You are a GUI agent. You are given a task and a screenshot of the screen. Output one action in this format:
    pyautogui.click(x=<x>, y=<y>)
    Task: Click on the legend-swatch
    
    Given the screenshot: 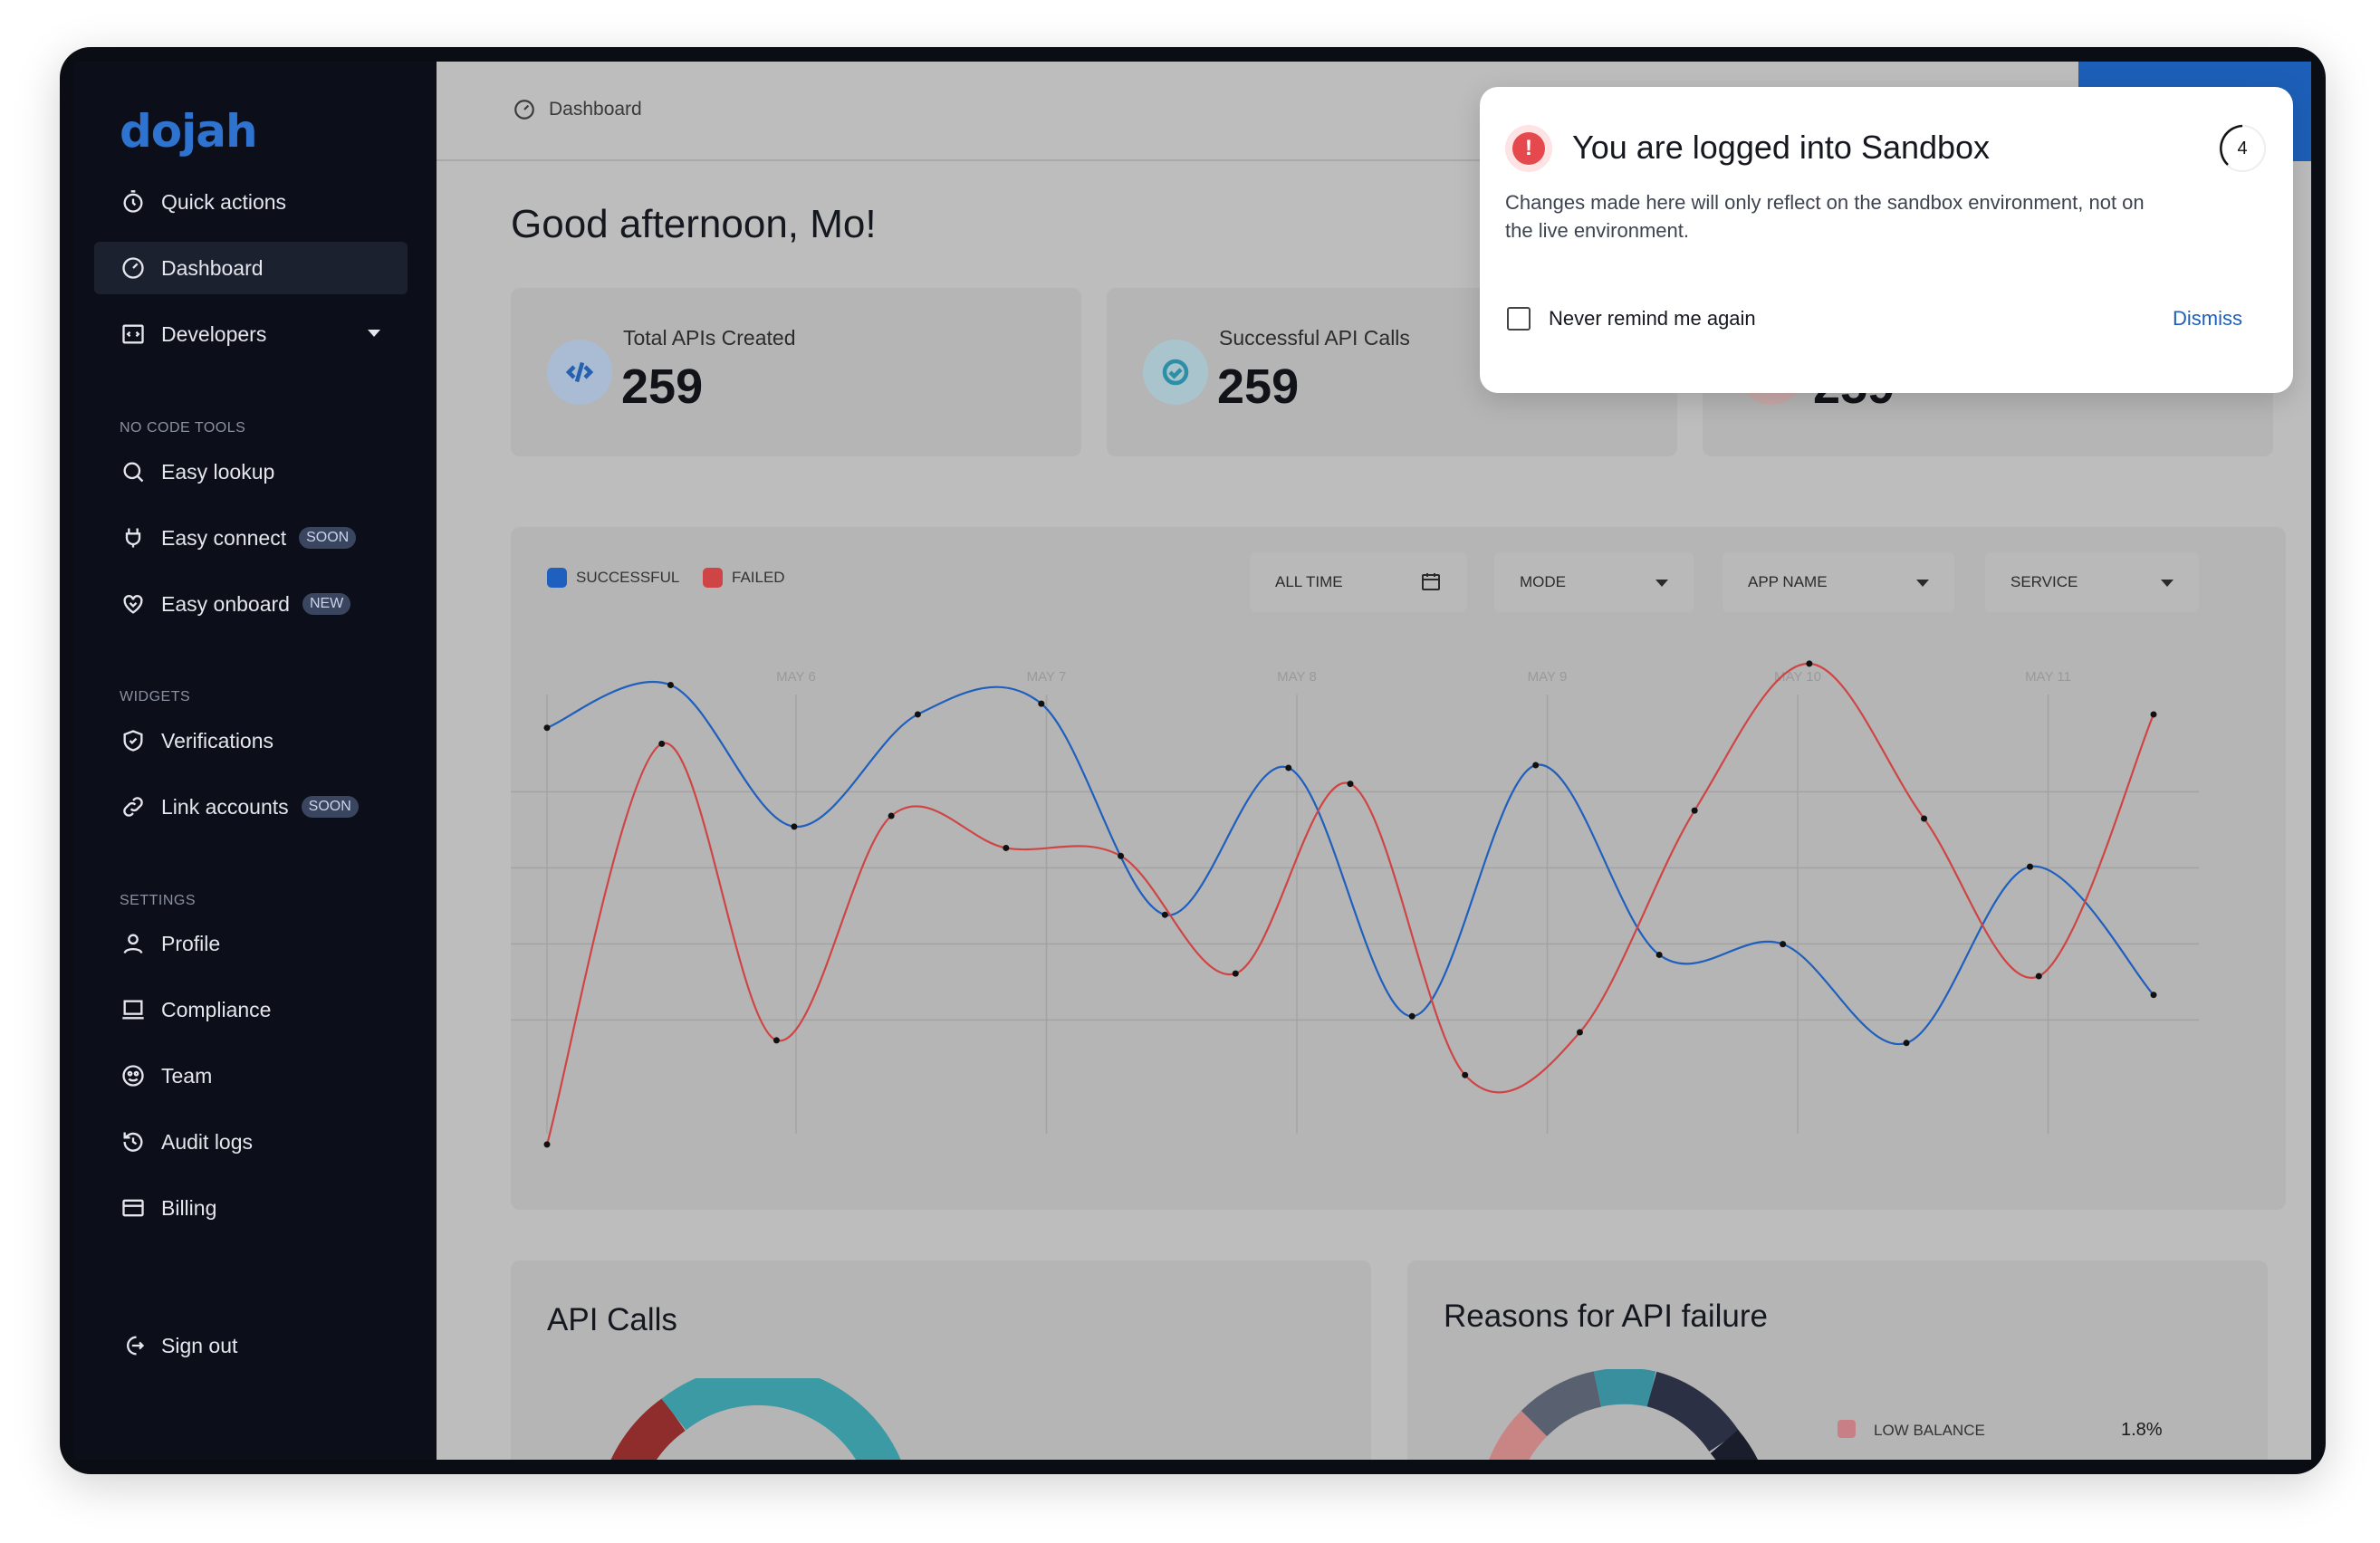 What is the action you would take?
    pyautogui.click(x=557, y=578)
    